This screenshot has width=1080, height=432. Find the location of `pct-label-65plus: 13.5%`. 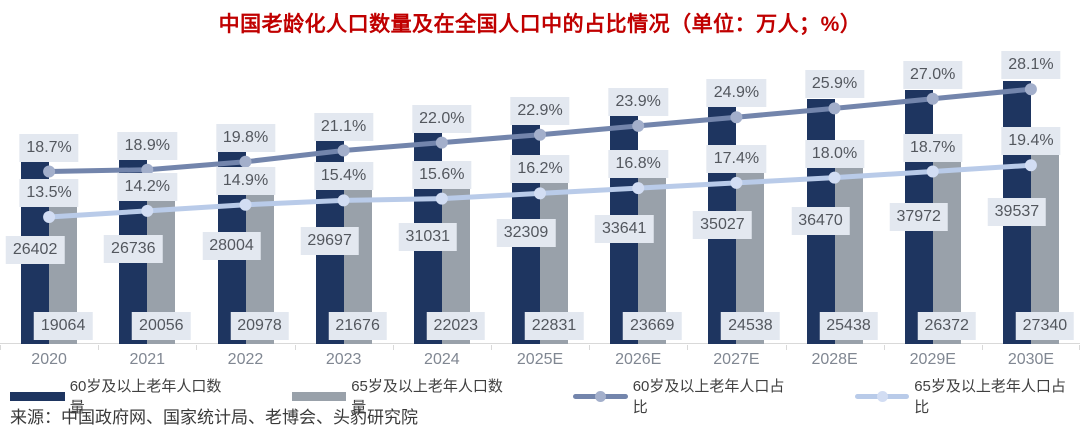

pct-label-65plus: 13.5% is located at coordinates (49, 193).